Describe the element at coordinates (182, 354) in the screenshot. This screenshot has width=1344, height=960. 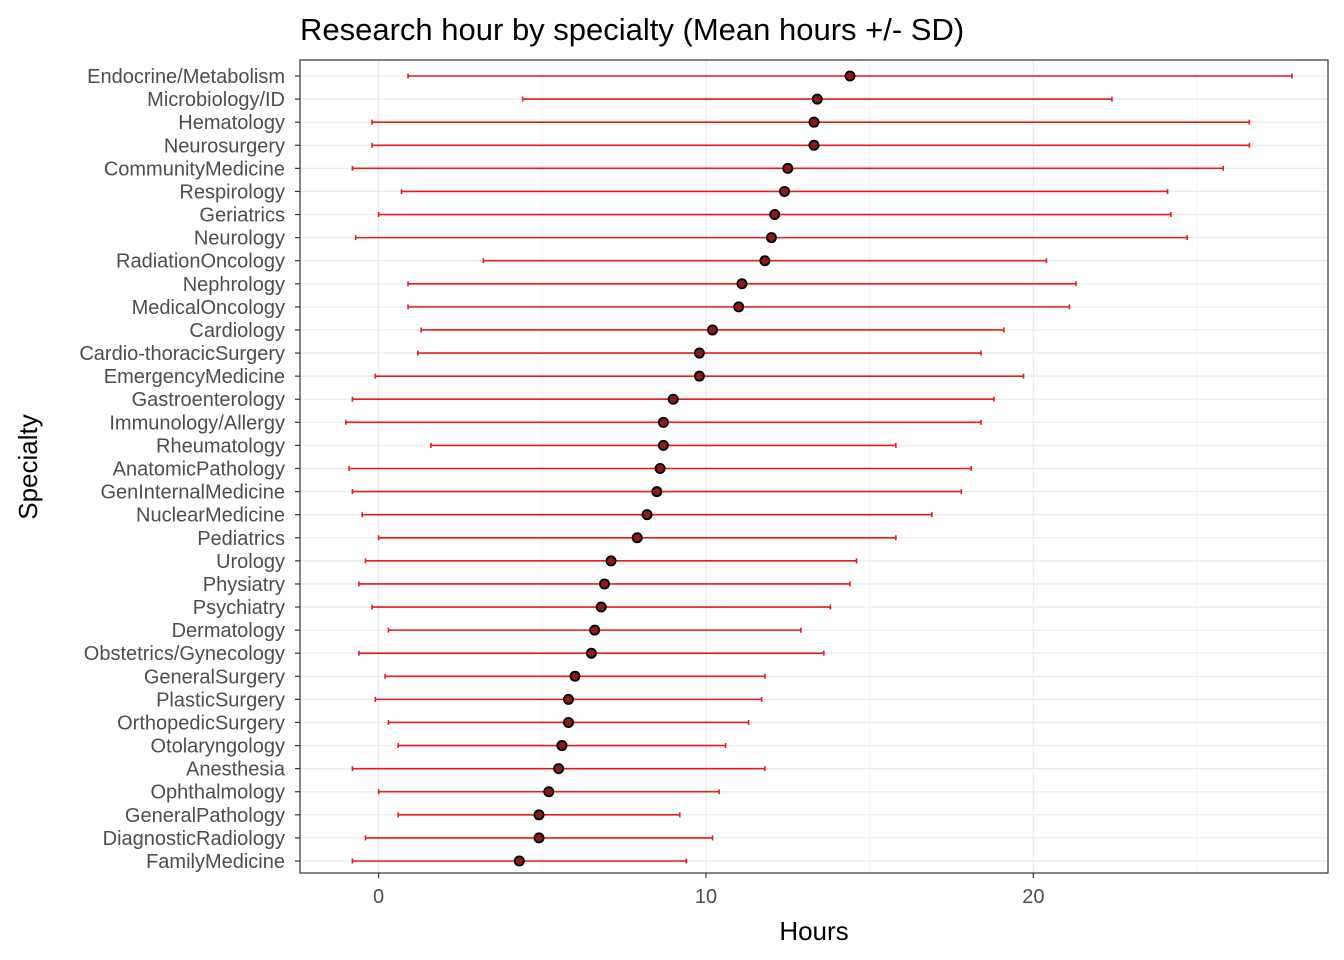
I see `y-tick-label: Cardio-thoracicSurgery` at that location.